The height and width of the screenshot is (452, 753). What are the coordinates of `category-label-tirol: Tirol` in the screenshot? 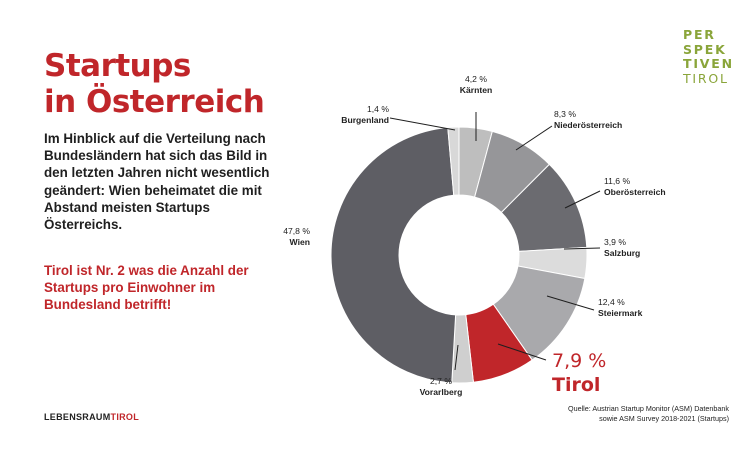 It's located at (576, 385).